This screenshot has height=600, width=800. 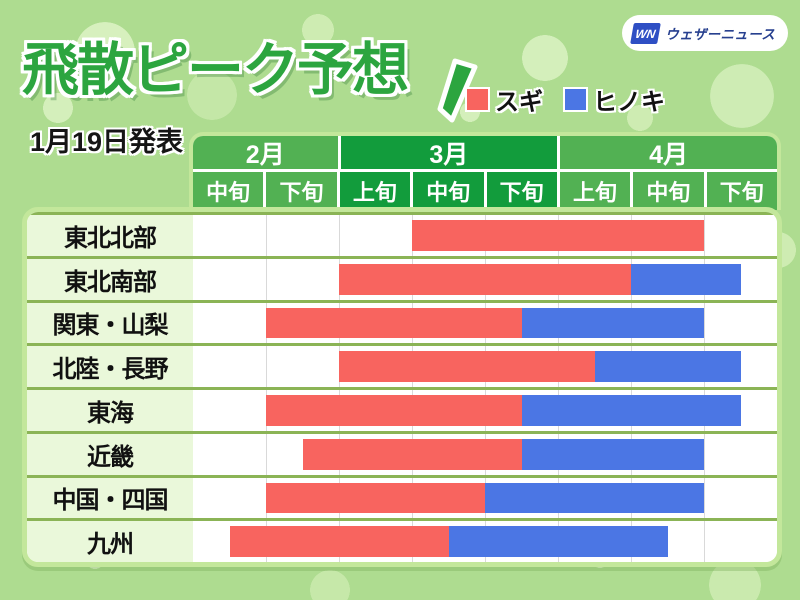 I want to click on calendar-header: 2月 3月 4月 中旬 下旬 上旬 中旬 下旬 上旬 中旬 下旬, so click(x=485, y=171).